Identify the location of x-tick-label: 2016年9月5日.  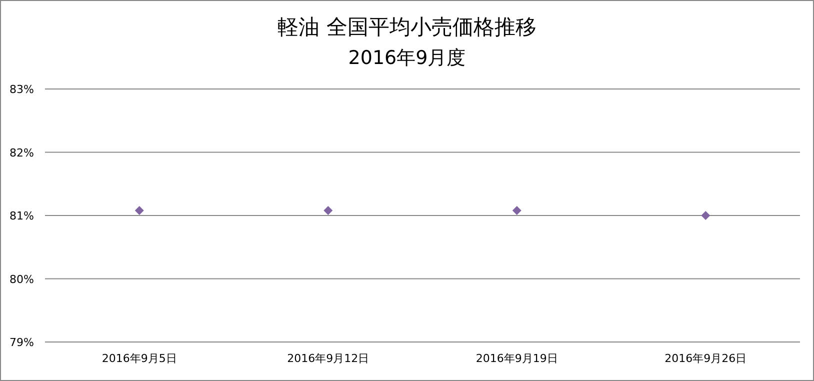
(139, 358).